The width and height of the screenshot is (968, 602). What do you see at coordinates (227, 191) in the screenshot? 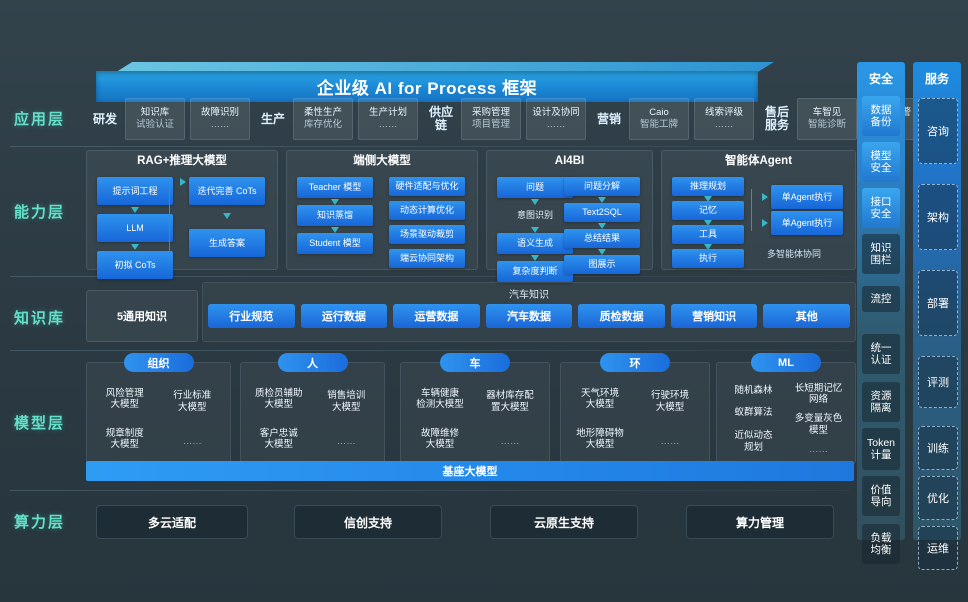
I see `capability-node: 迭代完善 CoTs` at bounding box center [227, 191].